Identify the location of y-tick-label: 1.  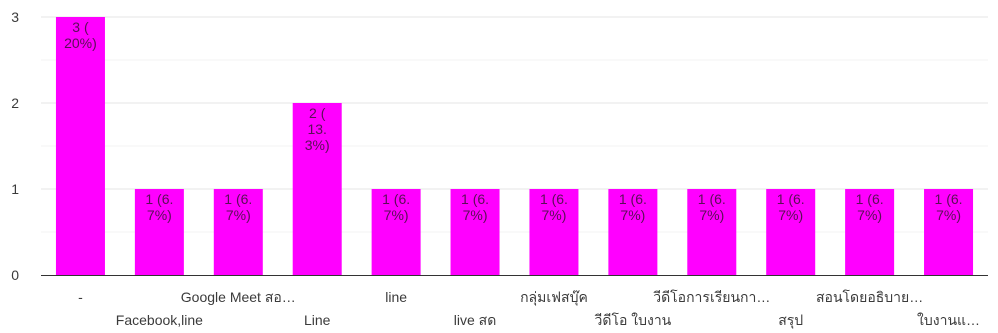
(15, 189).